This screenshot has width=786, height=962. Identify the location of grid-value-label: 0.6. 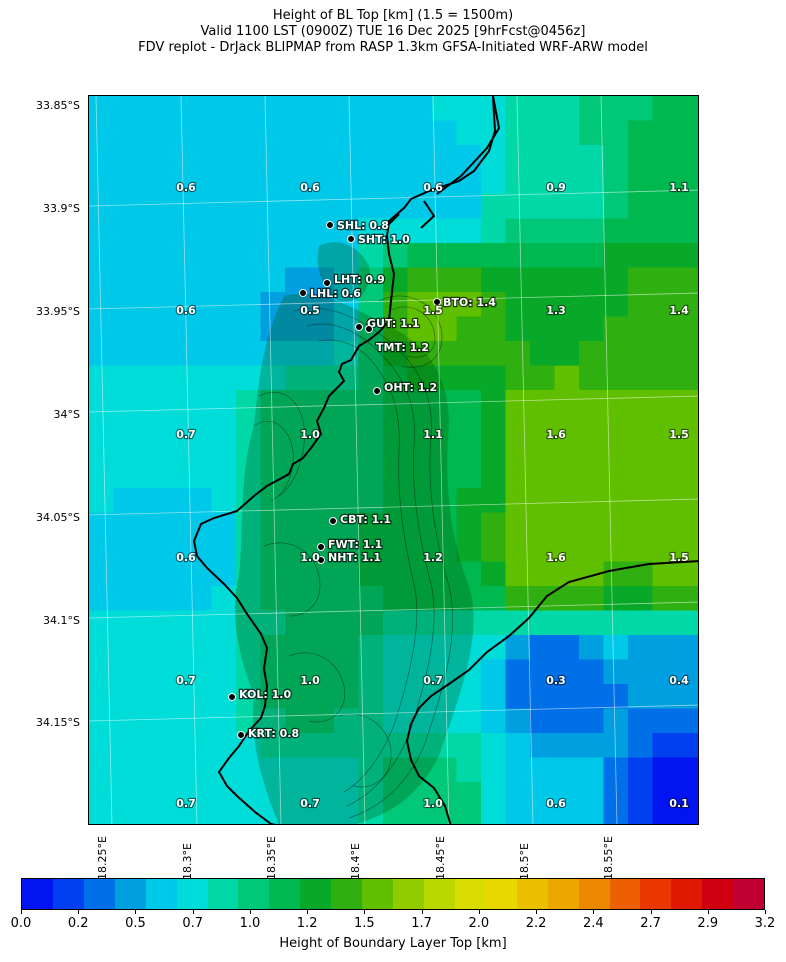
(186, 187).